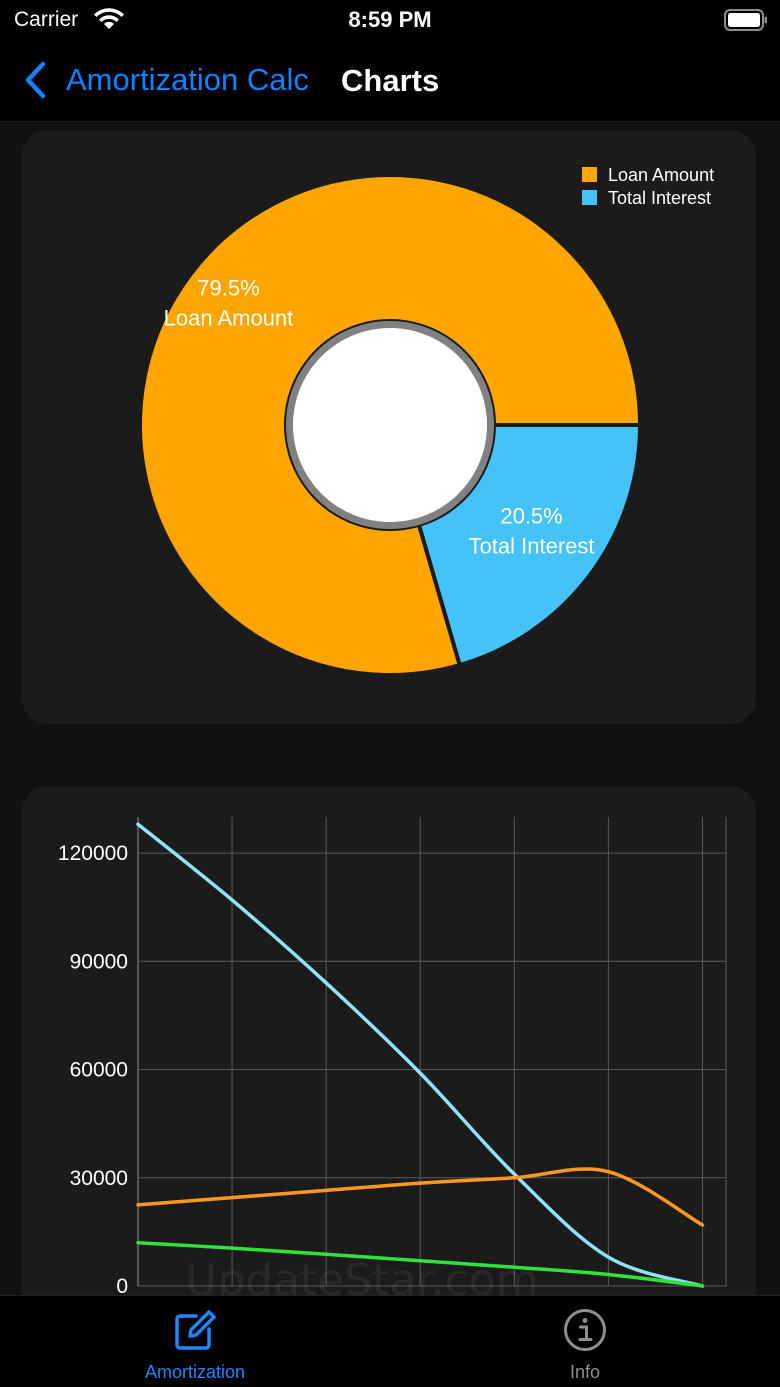  I want to click on compose-icon, so click(195, 1330).